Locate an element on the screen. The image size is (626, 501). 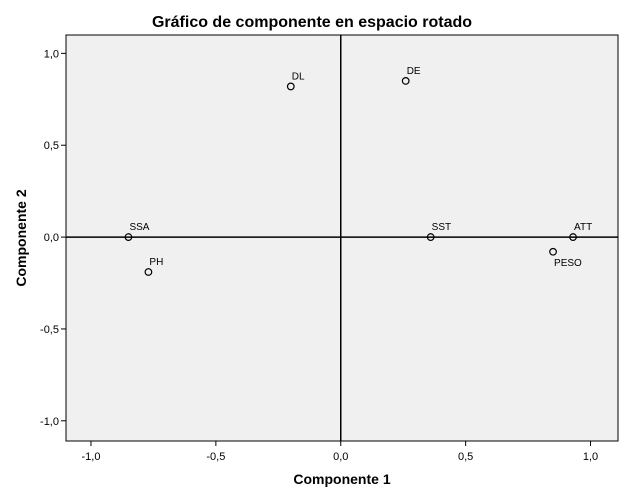
chart-title: Gráfico de componente en espacio rotado is located at coordinates (312, 22).